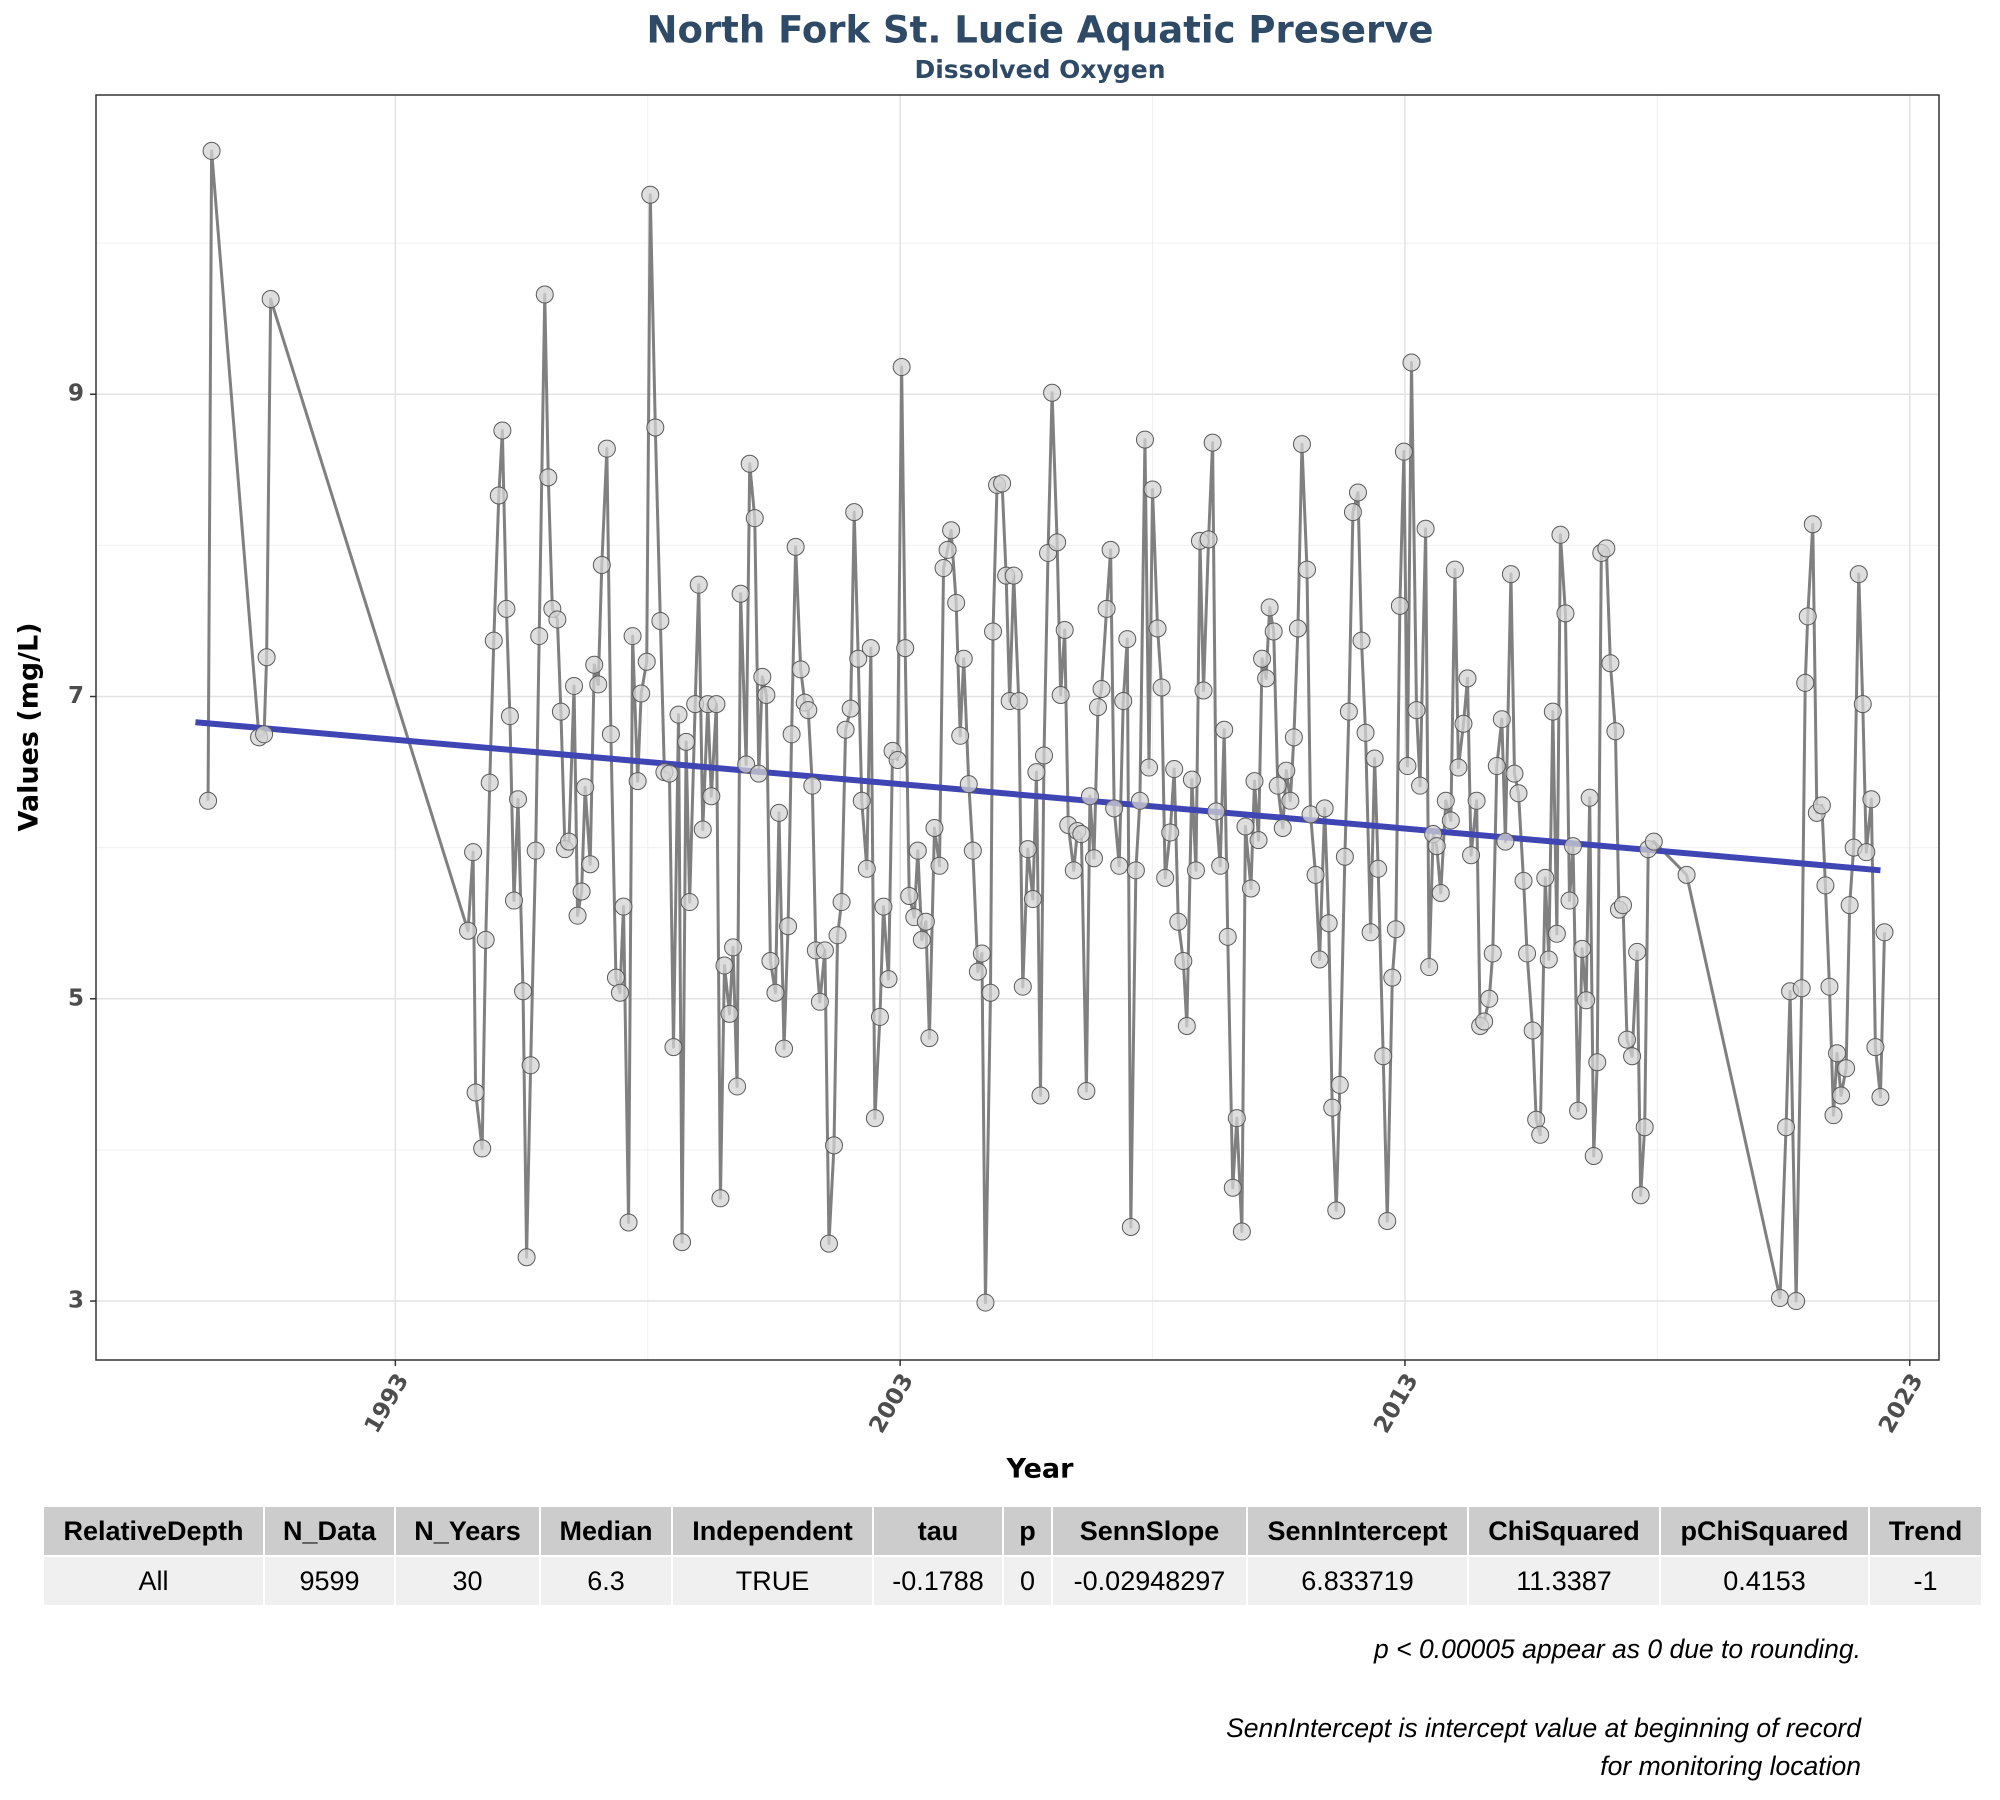 Image resolution: width=2000 pixels, height=1800 pixels. What do you see at coordinates (1925, 1531) in the screenshot?
I see `column-header: Trend` at bounding box center [1925, 1531].